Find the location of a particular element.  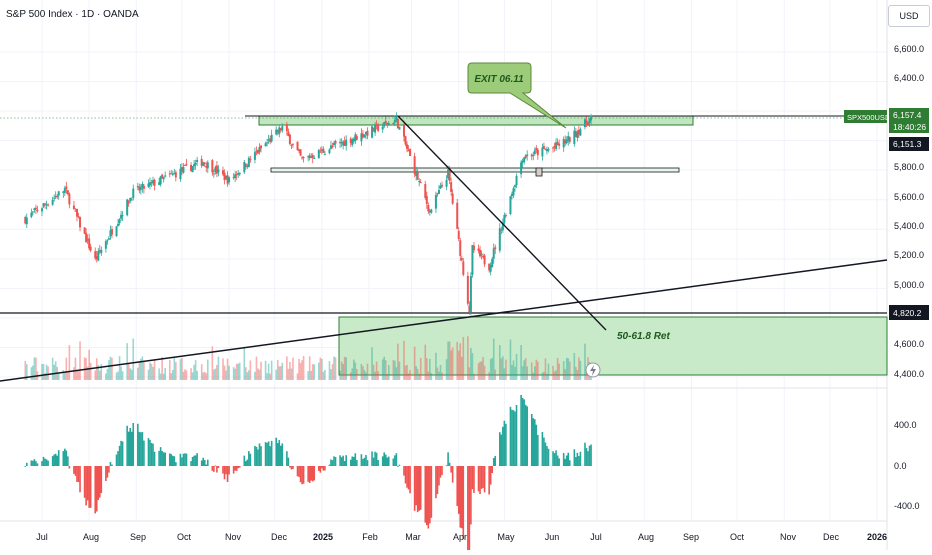

falling-trendline is located at coordinates (502, 223).